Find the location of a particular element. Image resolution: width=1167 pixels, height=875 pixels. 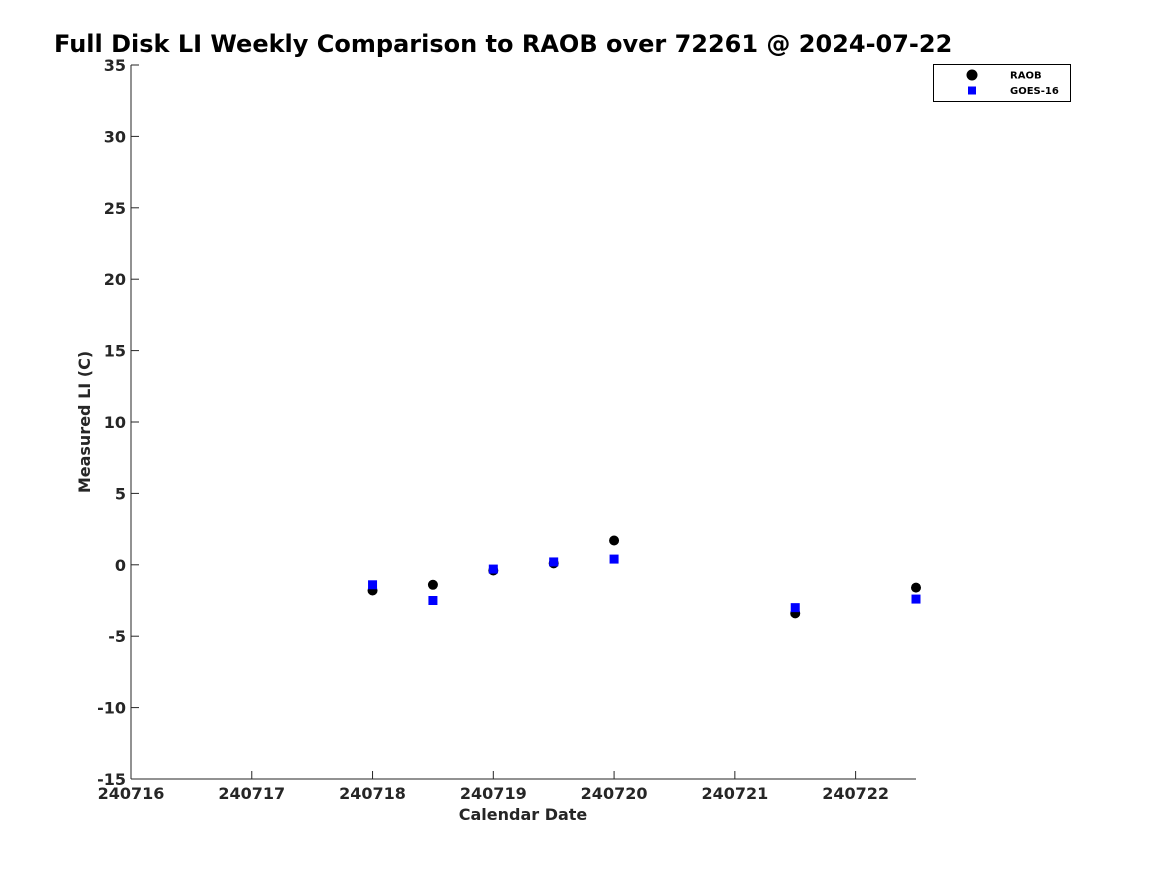

x-tick-label: 240719 is located at coordinates (493, 793).